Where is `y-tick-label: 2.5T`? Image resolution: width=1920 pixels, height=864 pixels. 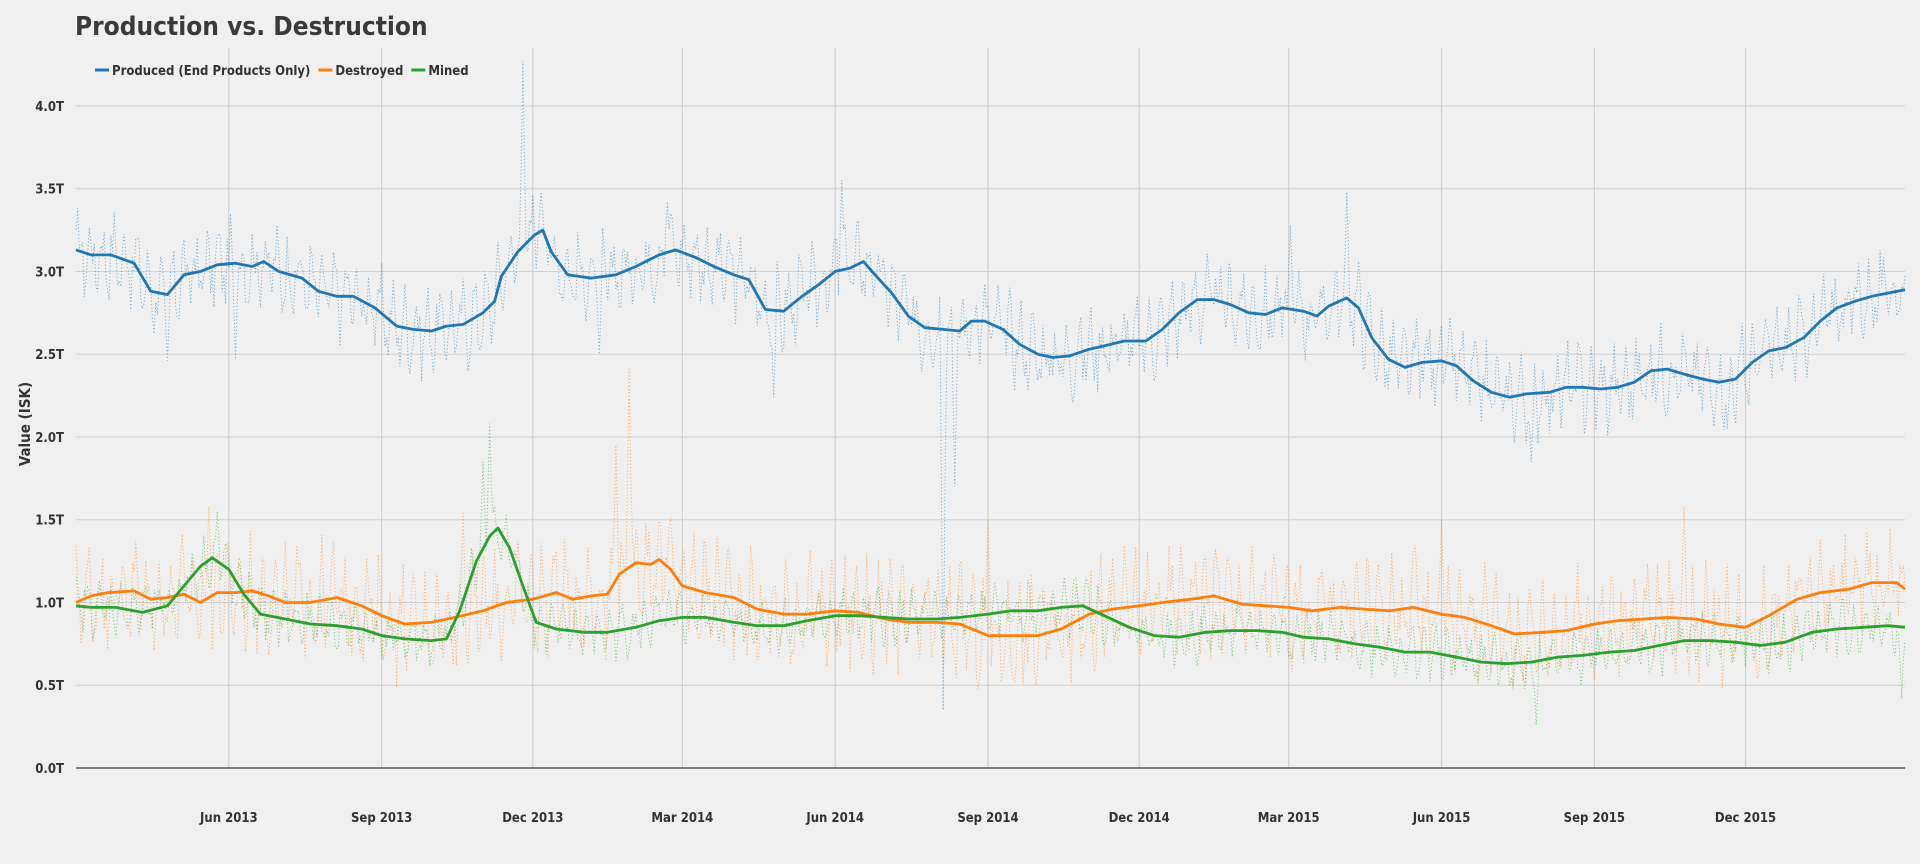 y-tick-label: 2.5T is located at coordinates (49, 355).